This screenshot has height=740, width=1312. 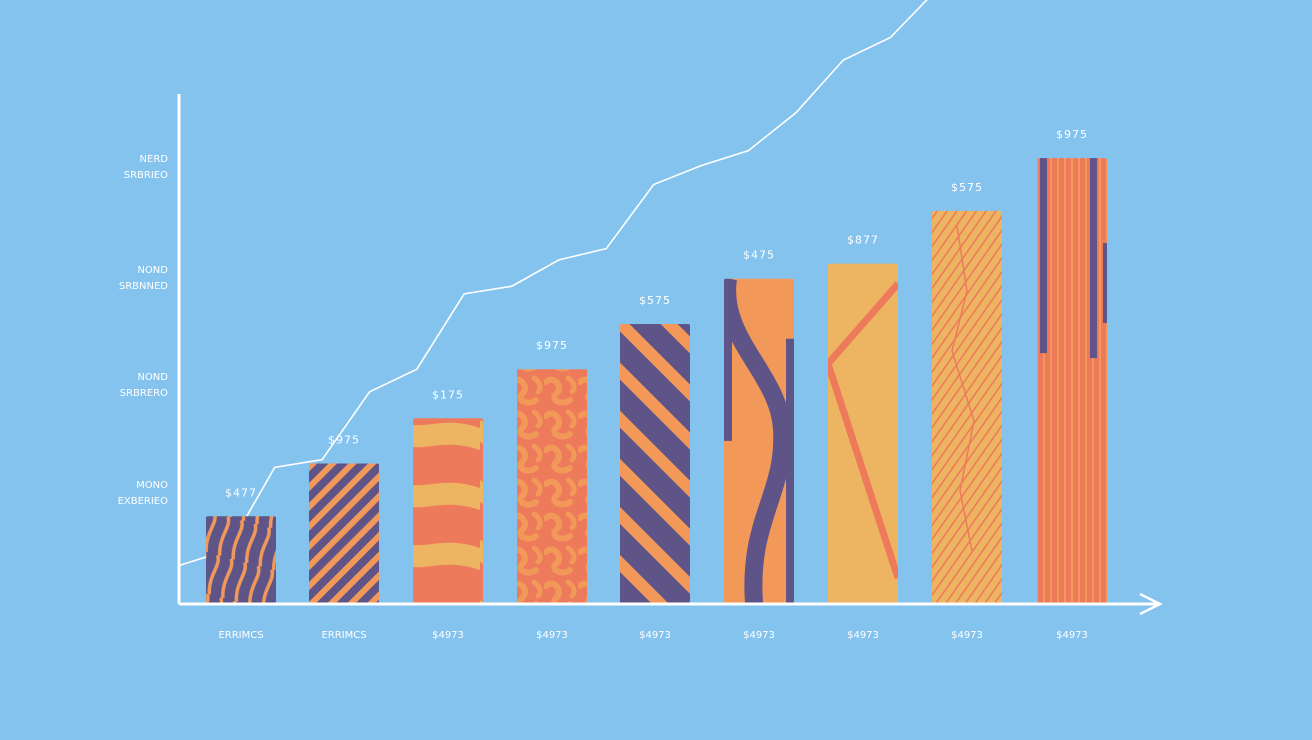 I want to click on data-label: $175, so click(x=448, y=394).